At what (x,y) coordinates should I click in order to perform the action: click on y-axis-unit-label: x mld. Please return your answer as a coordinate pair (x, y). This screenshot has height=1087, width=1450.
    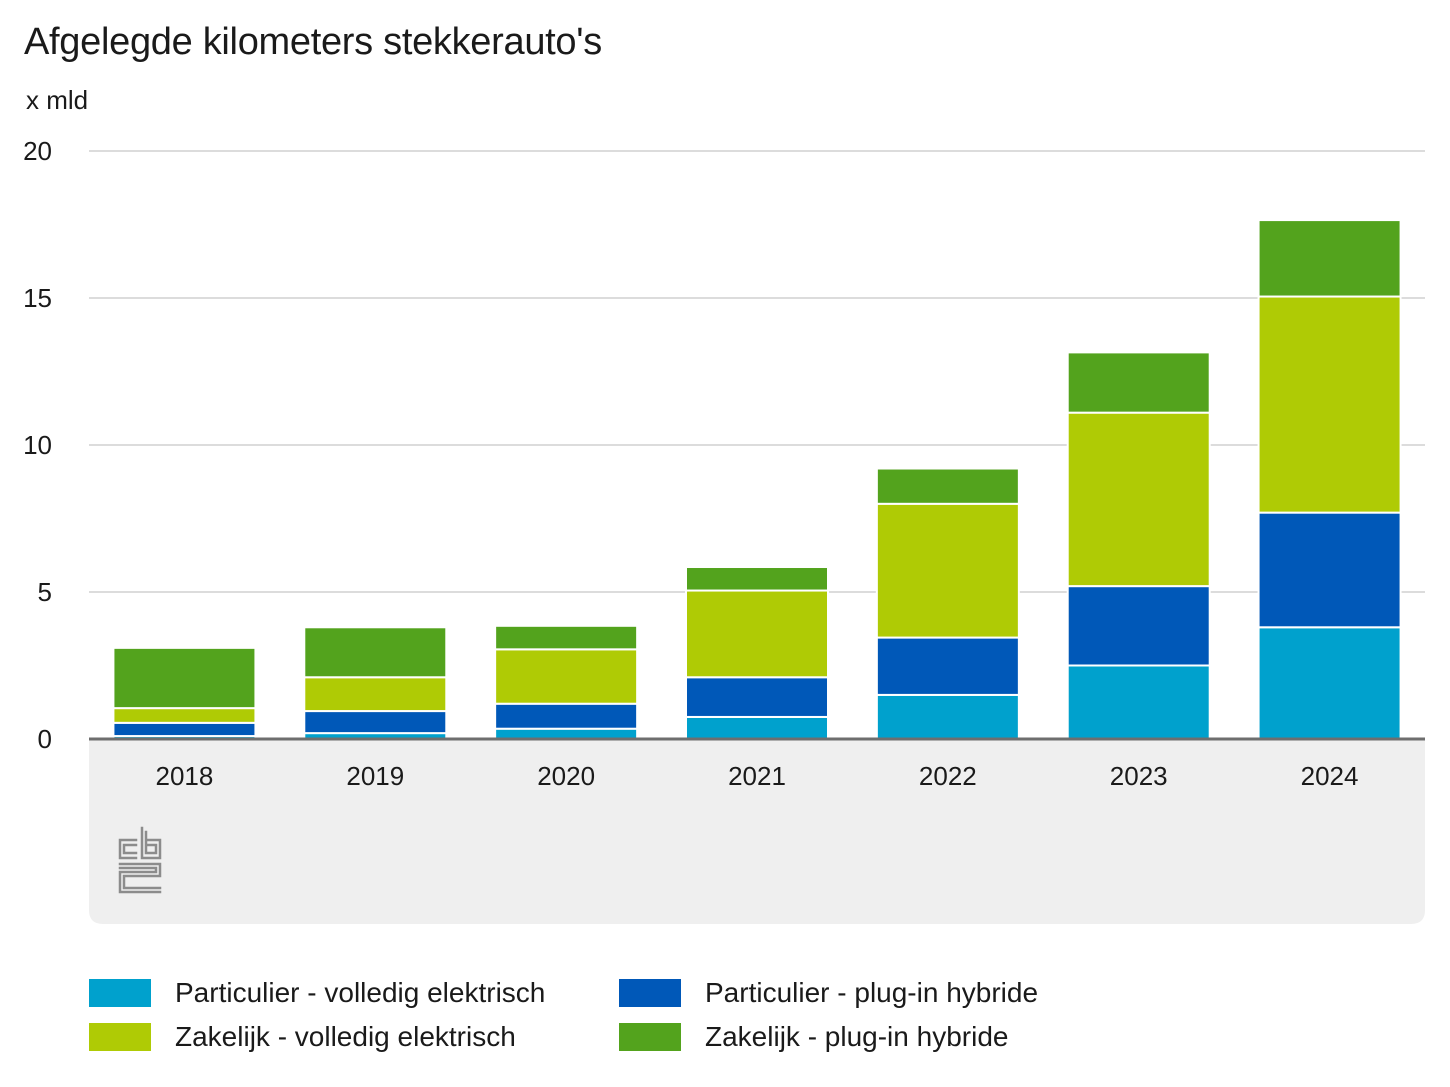
    Looking at the image, I should click on (57, 100).